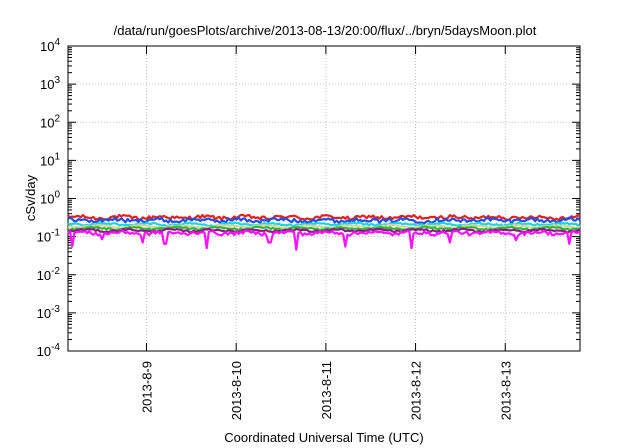 This screenshot has width=640, height=448. What do you see at coordinates (50, 198) in the screenshot?
I see `y-tick-label: 10⁰` at bounding box center [50, 198].